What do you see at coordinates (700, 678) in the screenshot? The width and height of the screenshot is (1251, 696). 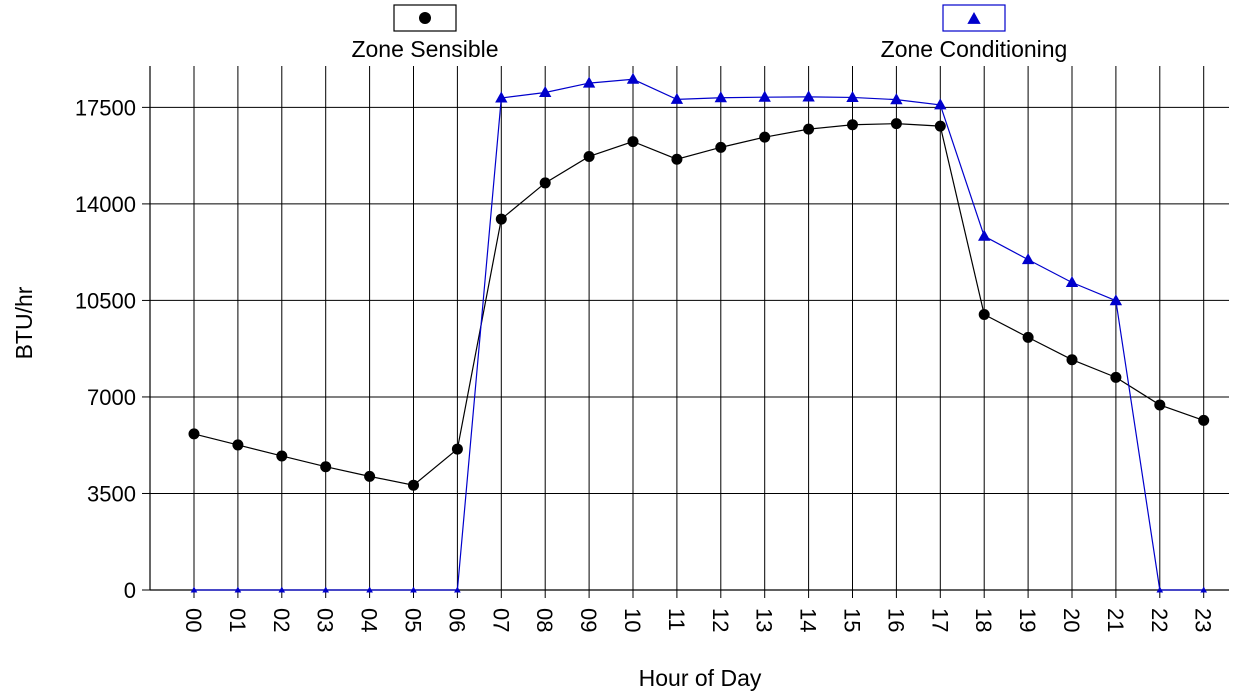 I see `x-axis-title: Hour of Day` at bounding box center [700, 678].